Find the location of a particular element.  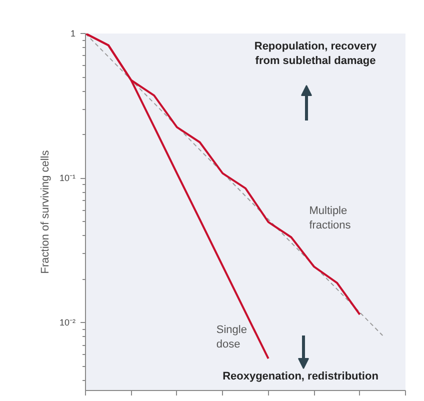

y-tick-label: 10⁻¹ is located at coordinates (67, 178).